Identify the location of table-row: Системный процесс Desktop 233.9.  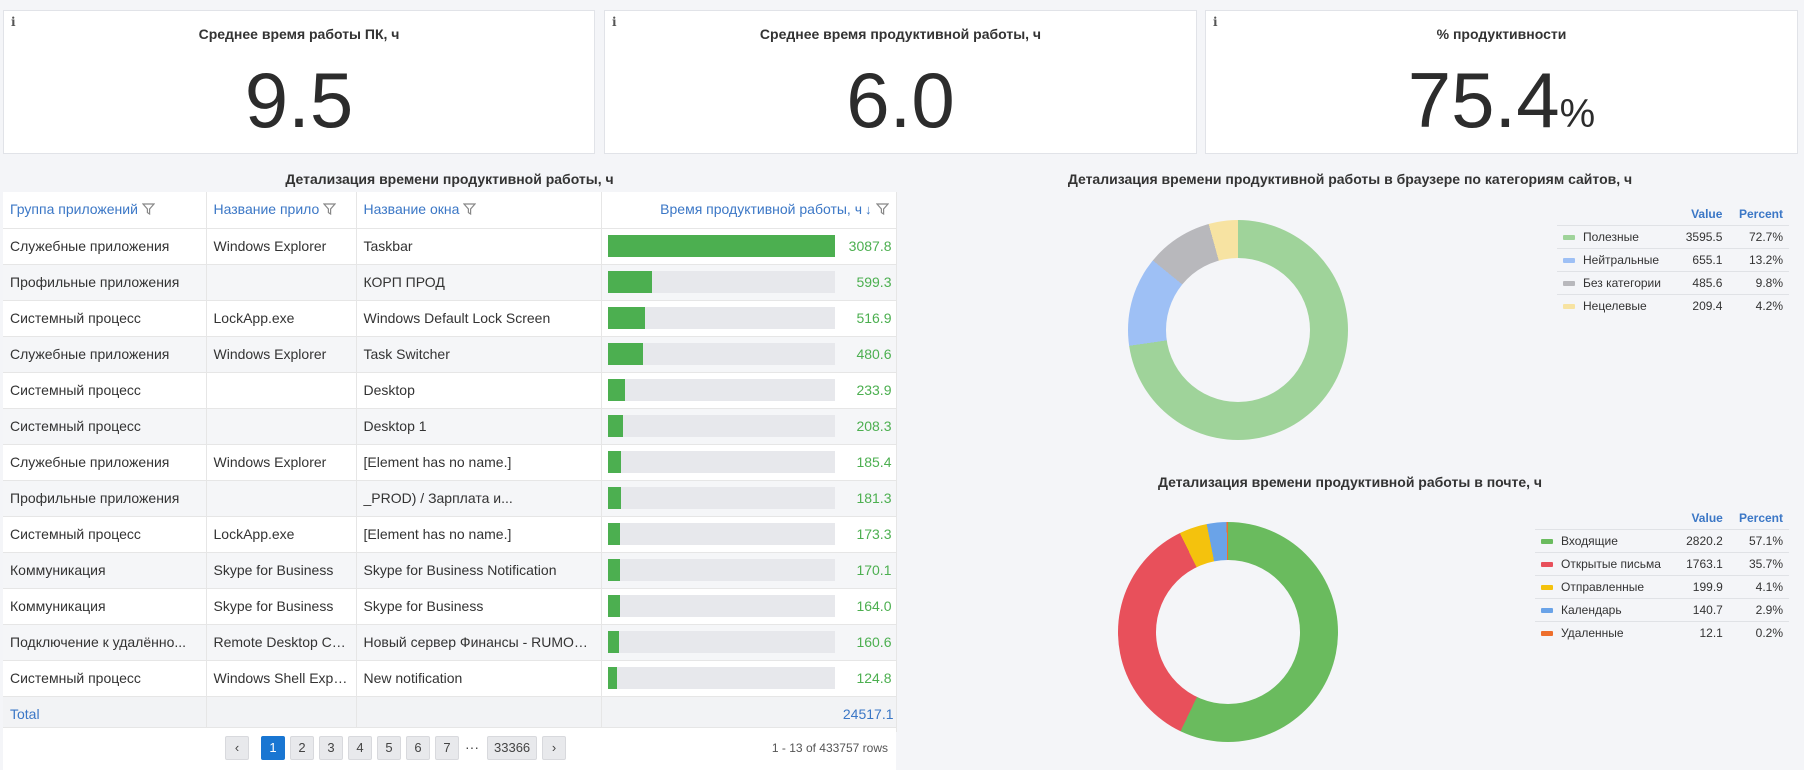
(450, 389).